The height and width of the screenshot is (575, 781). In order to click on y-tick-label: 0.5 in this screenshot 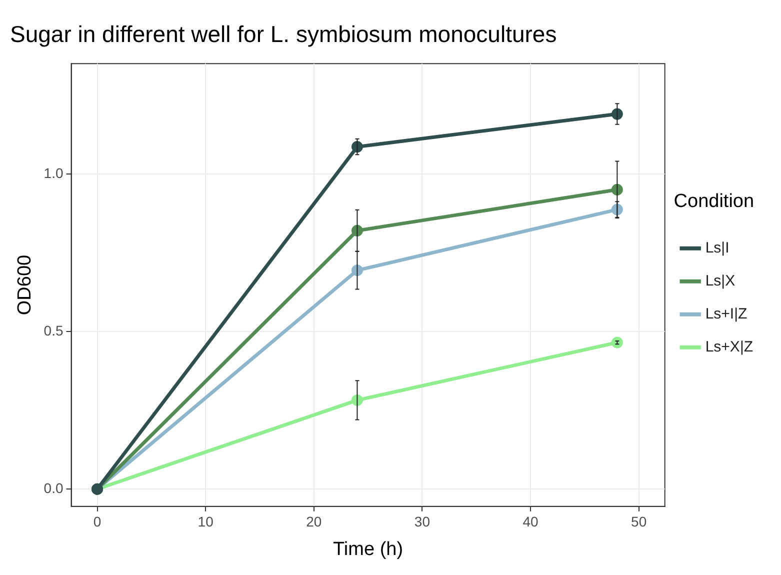, I will do `click(54, 330)`.